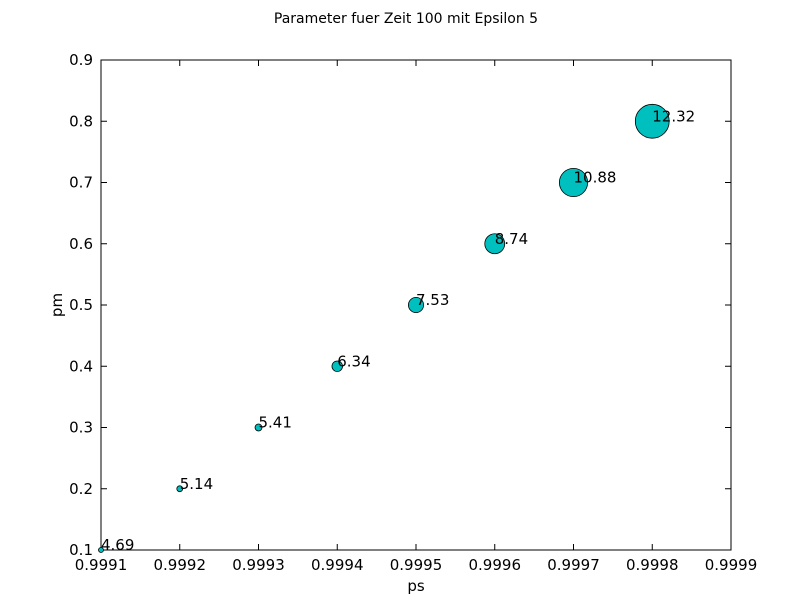 Image resolution: width=812 pixels, height=612 pixels. I want to click on x-axis-label: ps, so click(416, 586).